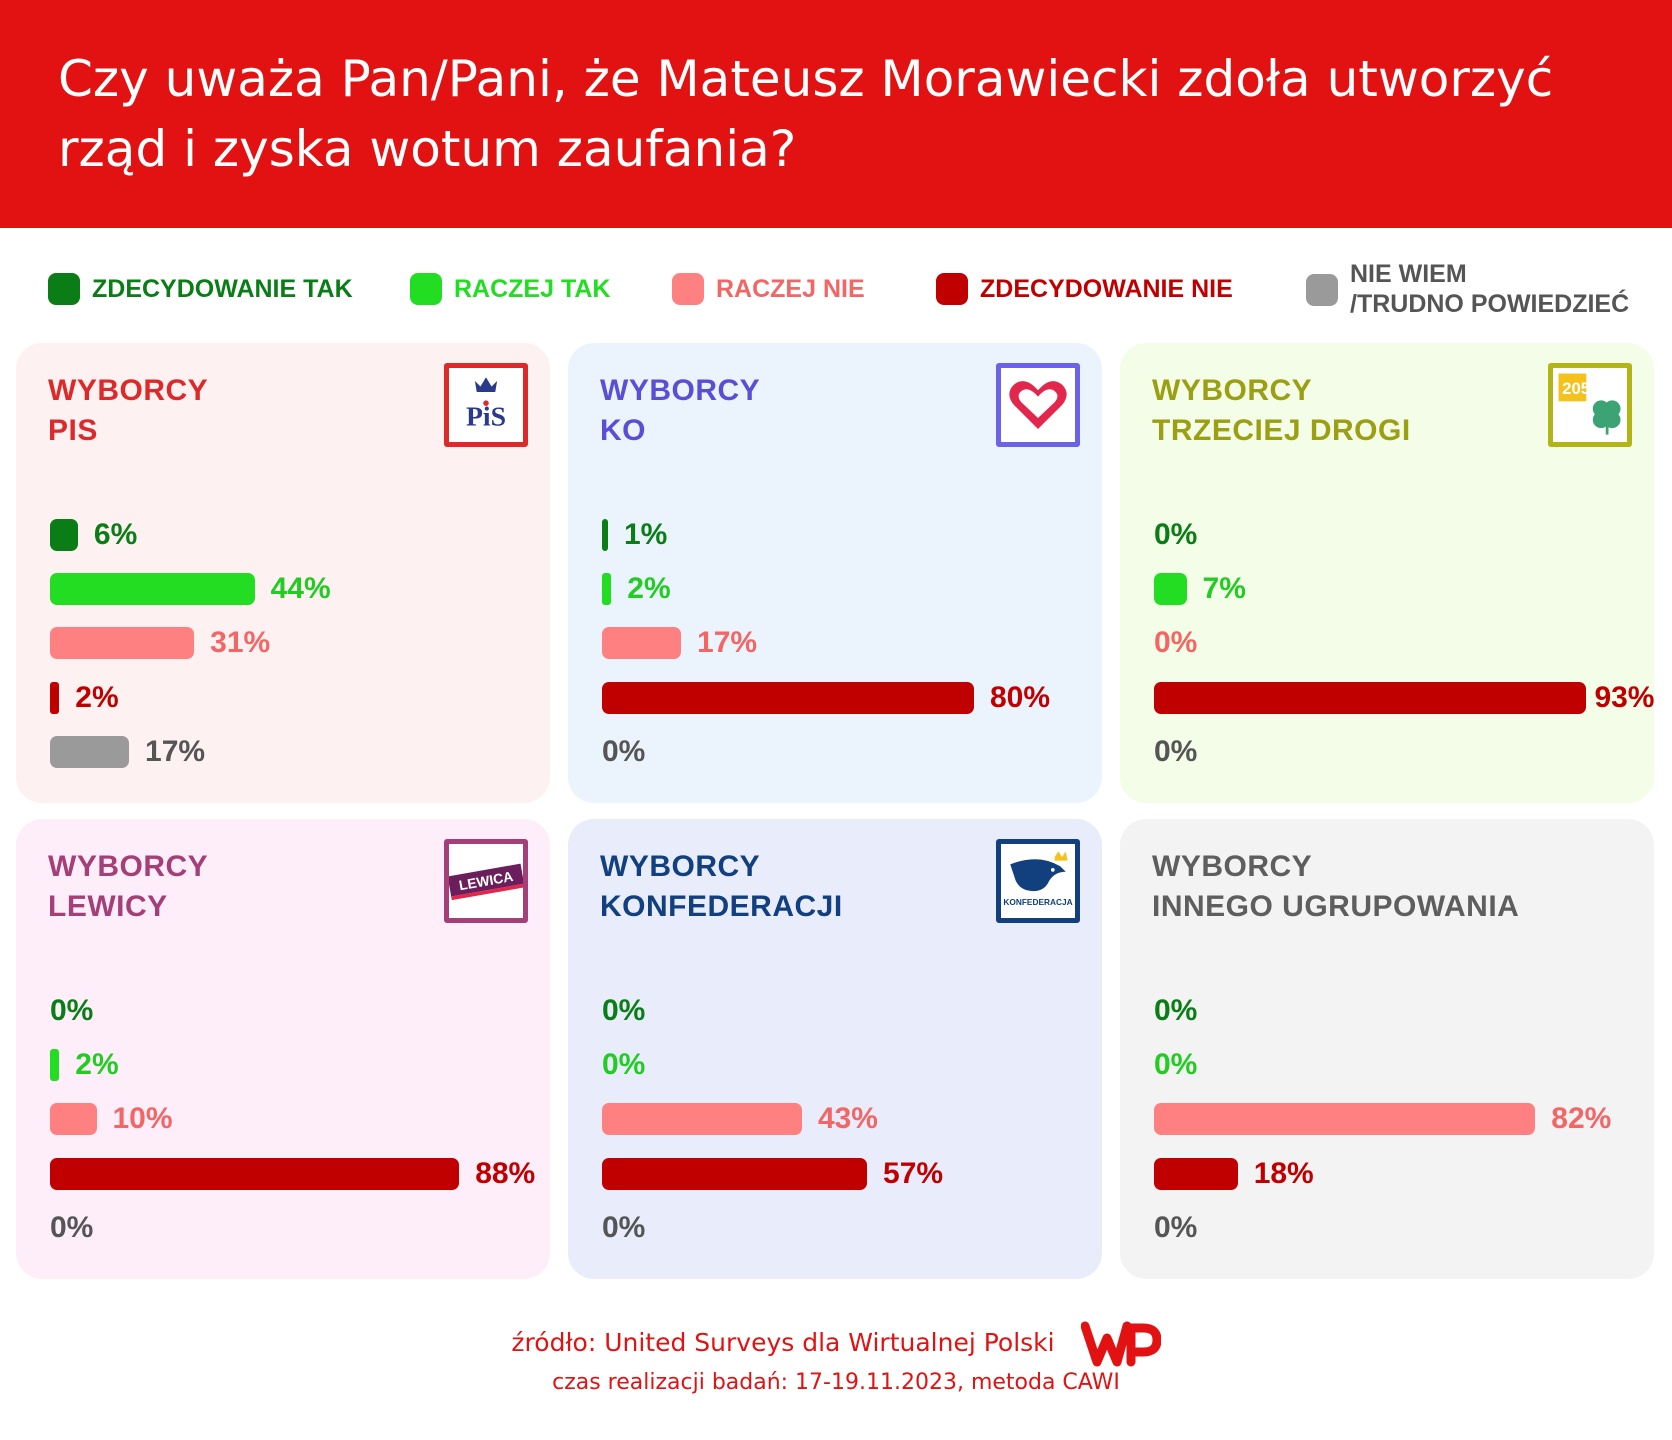  What do you see at coordinates (847, 1118) in the screenshot?
I see `data-label: 43%` at bounding box center [847, 1118].